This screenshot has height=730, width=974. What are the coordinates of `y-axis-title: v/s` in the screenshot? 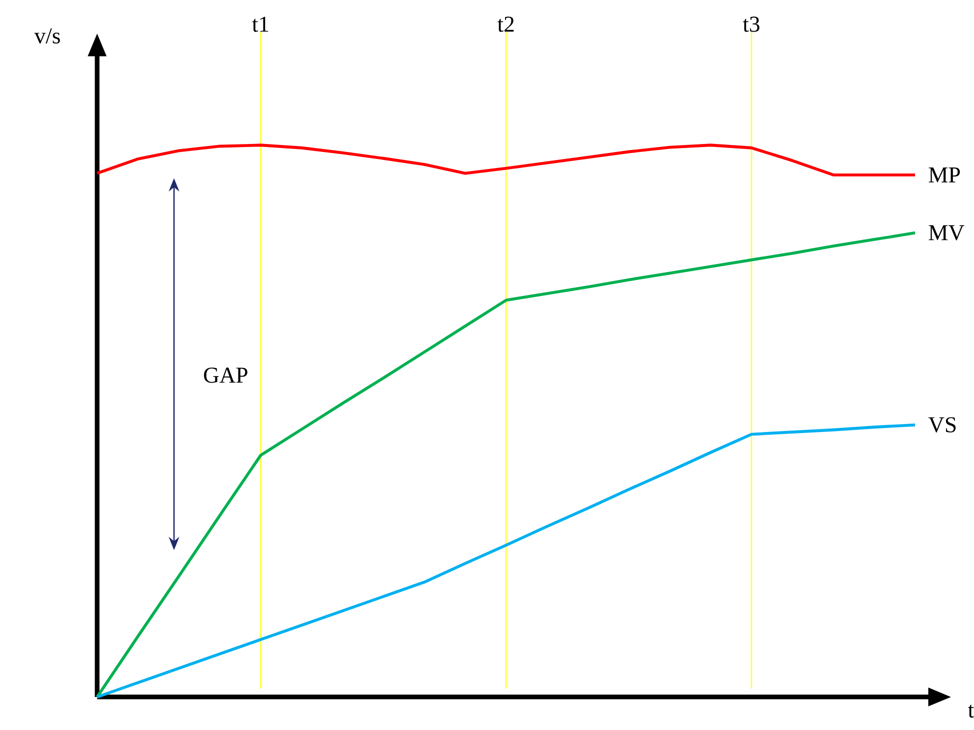 It's located at (47, 36).